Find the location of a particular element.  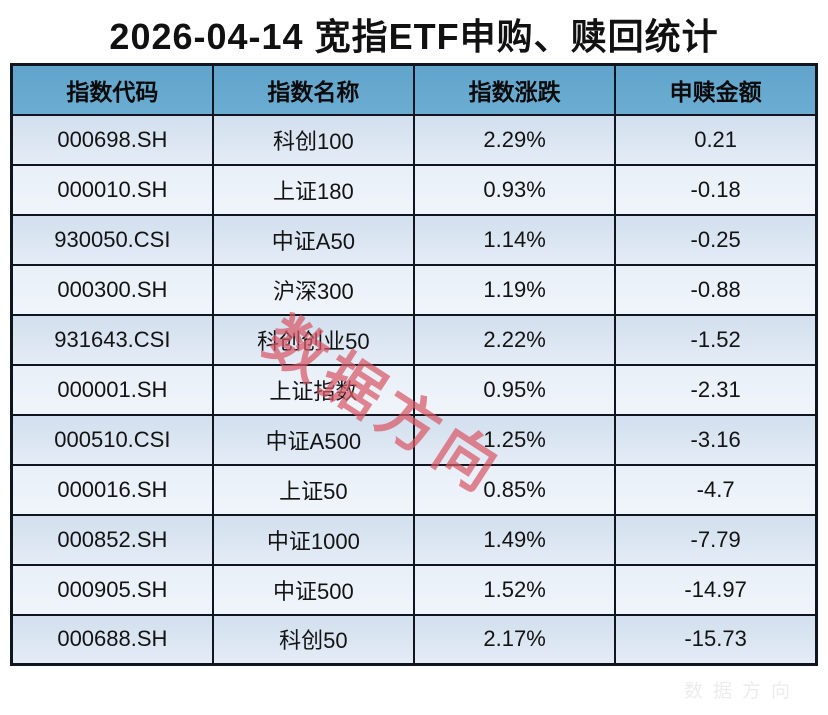

cell-index-change: 2.29% is located at coordinates (514, 139).